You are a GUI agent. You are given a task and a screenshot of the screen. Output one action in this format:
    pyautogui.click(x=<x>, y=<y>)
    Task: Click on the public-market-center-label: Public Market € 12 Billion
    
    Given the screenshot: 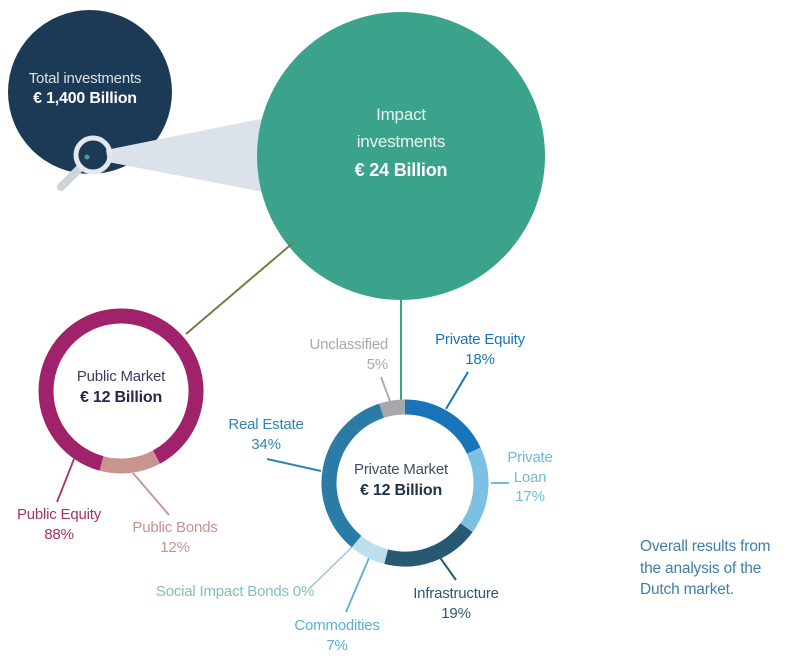 What is the action you would take?
    pyautogui.click(x=121, y=388)
    